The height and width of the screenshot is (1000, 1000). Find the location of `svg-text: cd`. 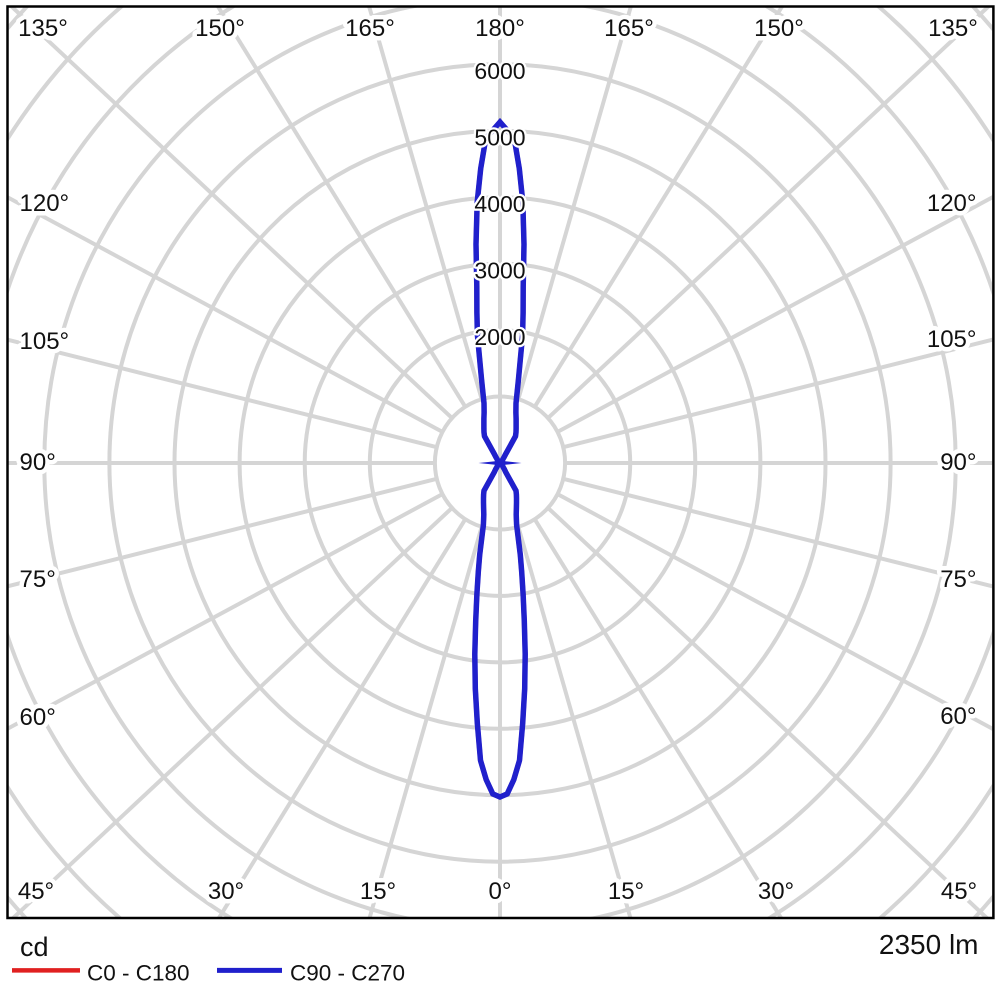

svg-text: cd is located at coordinates (34, 947).